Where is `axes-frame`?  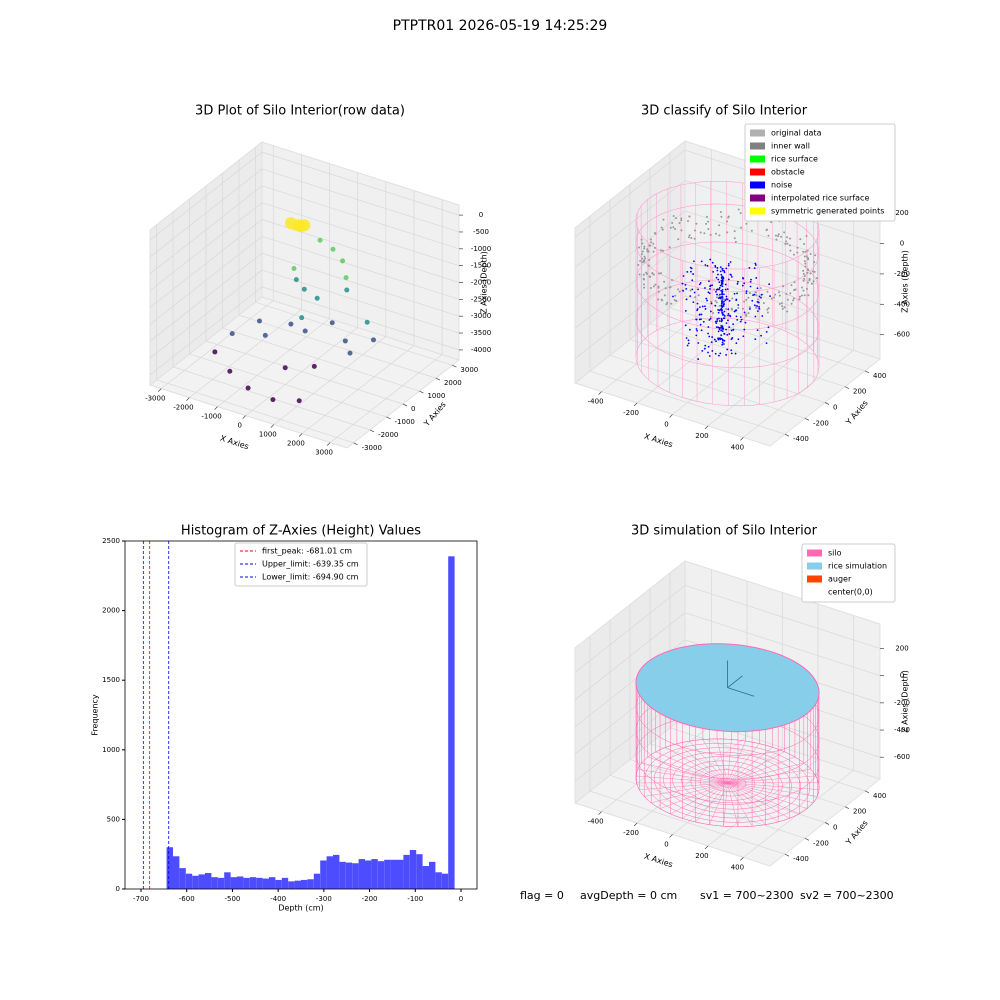 axes-frame is located at coordinates (301, 715).